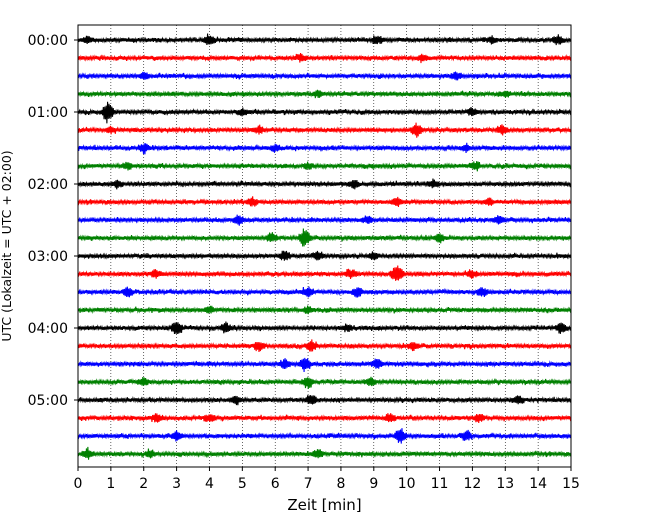 The image size is (650, 520). Describe the element at coordinates (48, 41) in the screenshot. I see `y-tick-label: 00:00` at that location.